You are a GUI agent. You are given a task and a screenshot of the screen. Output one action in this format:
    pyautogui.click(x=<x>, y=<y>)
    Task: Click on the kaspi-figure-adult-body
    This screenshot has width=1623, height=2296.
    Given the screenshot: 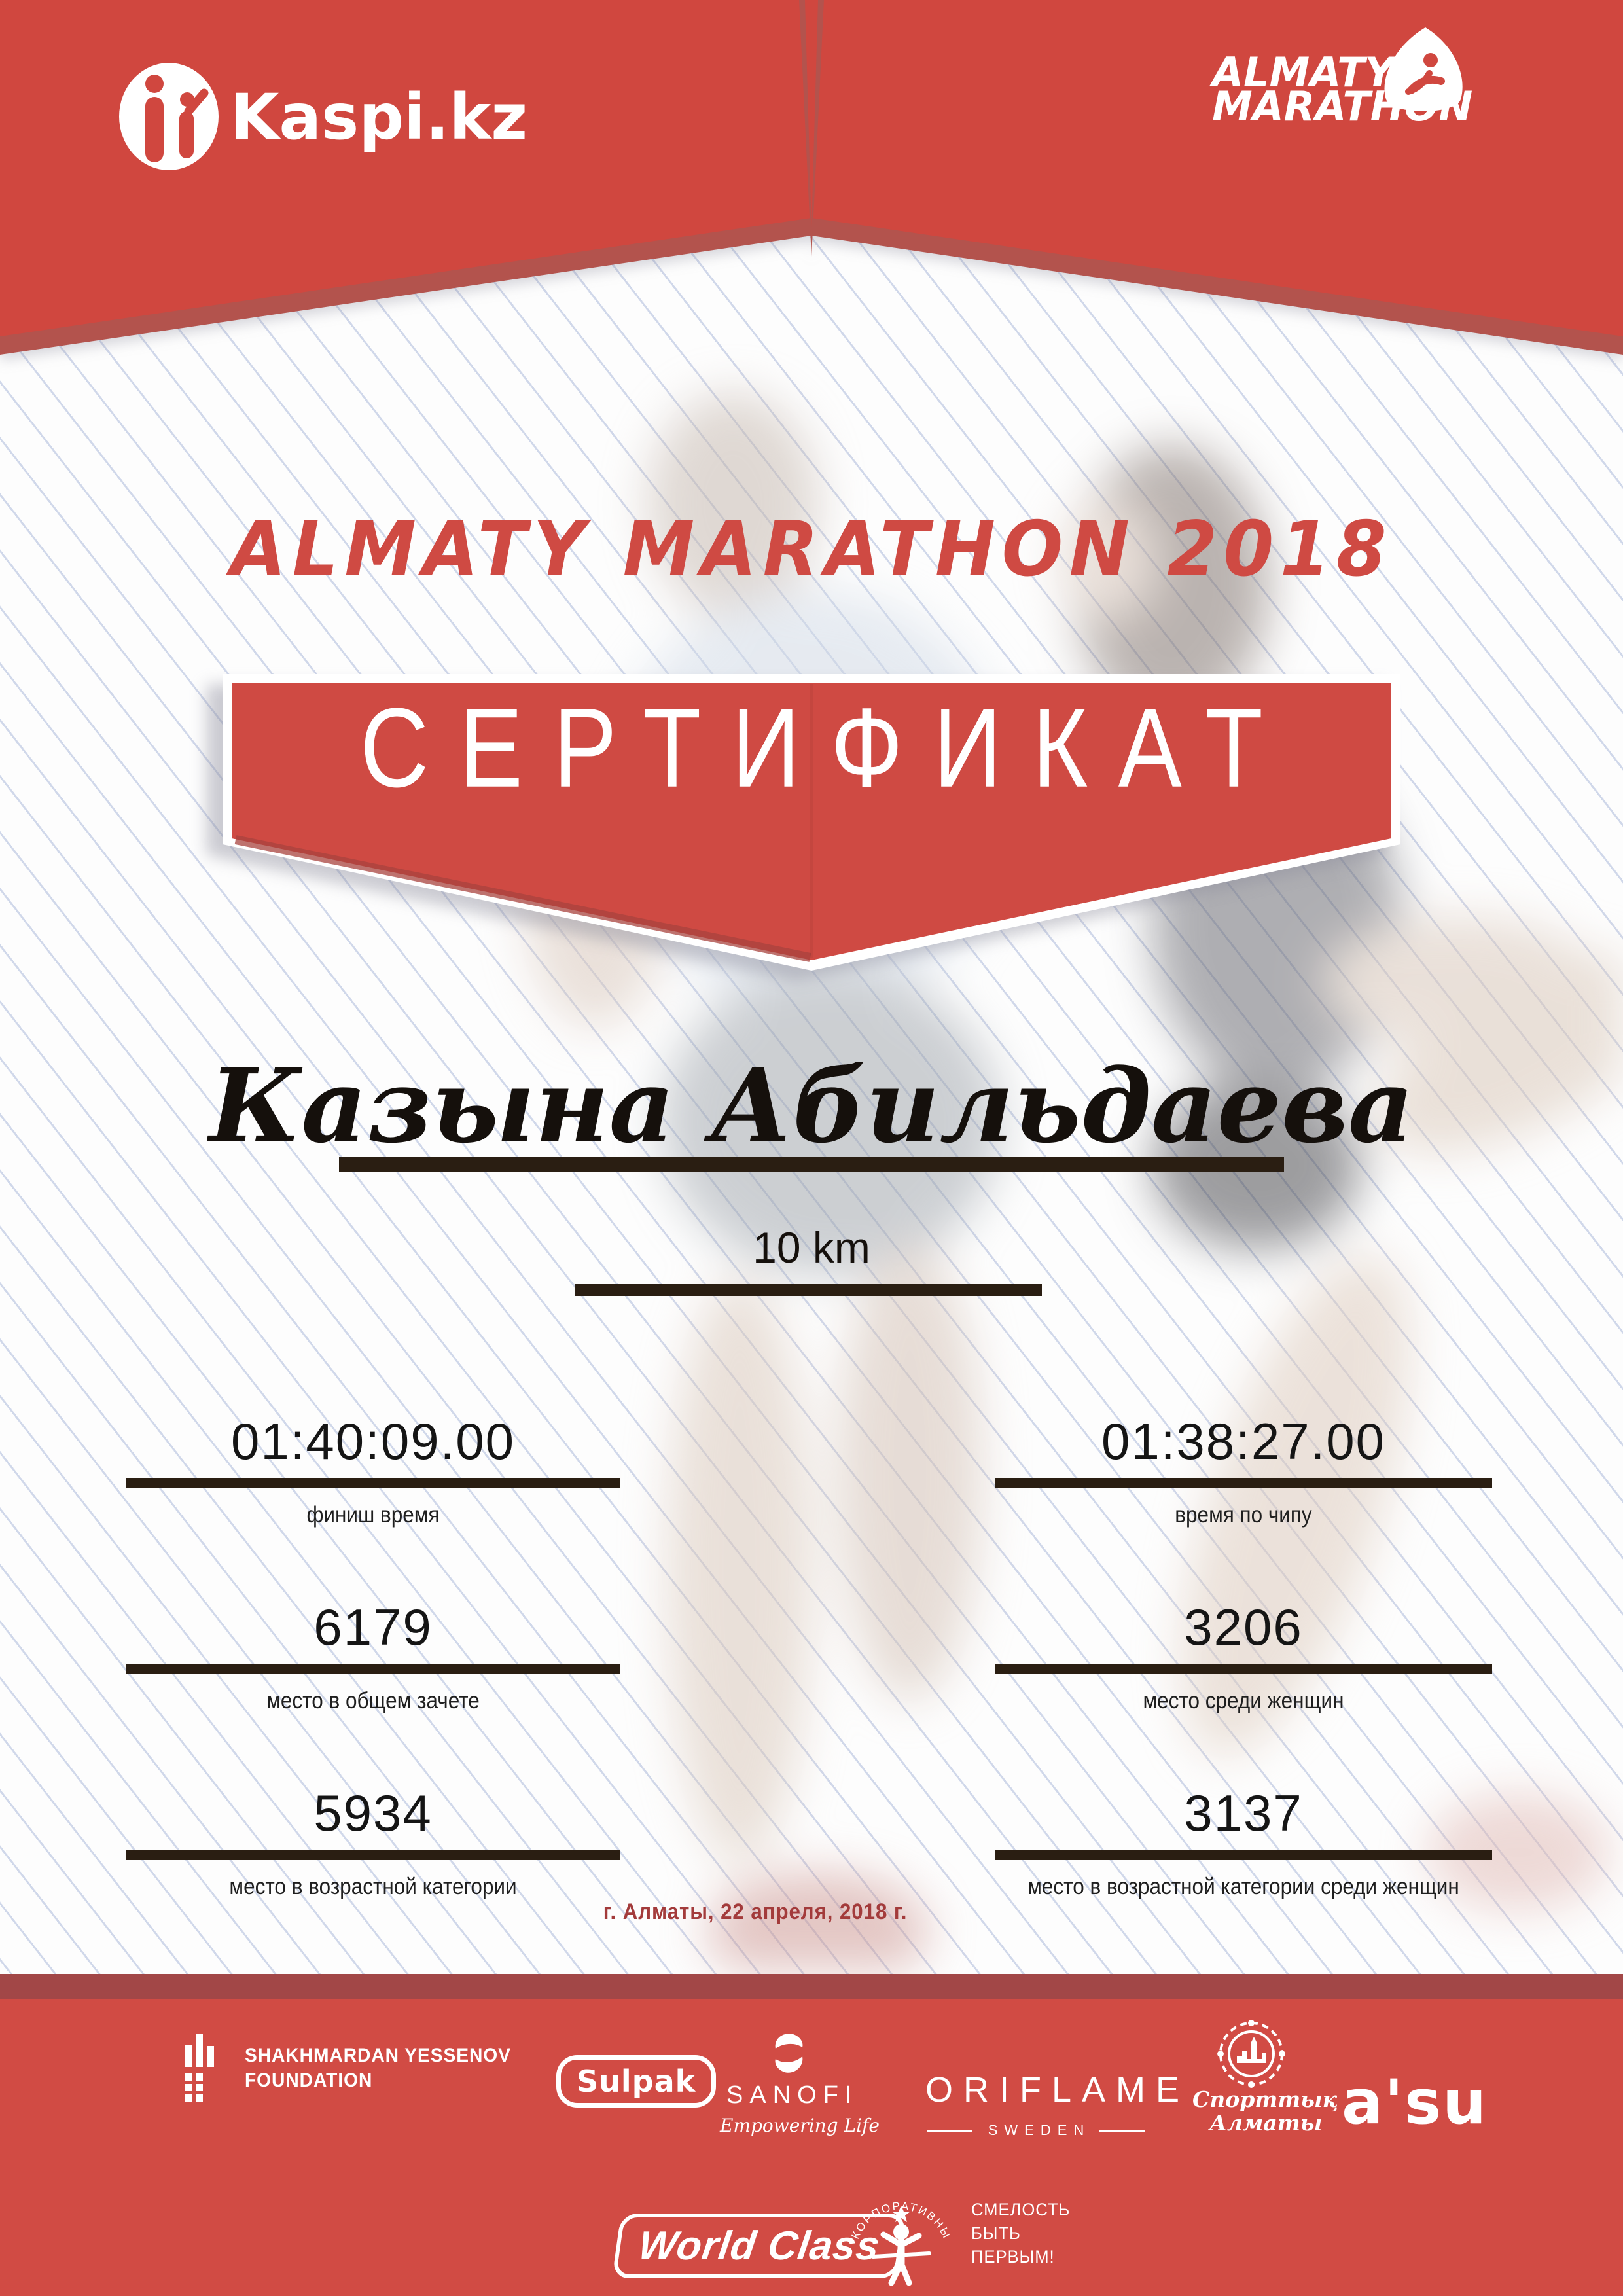 What is the action you would take?
    pyautogui.click(x=154, y=129)
    